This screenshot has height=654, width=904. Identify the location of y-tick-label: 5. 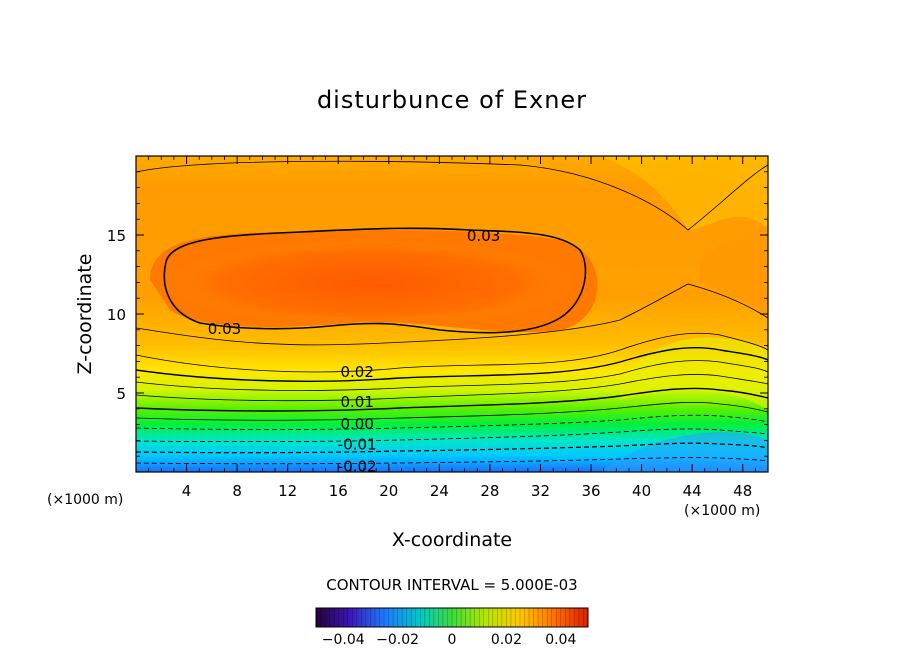
(121, 394).